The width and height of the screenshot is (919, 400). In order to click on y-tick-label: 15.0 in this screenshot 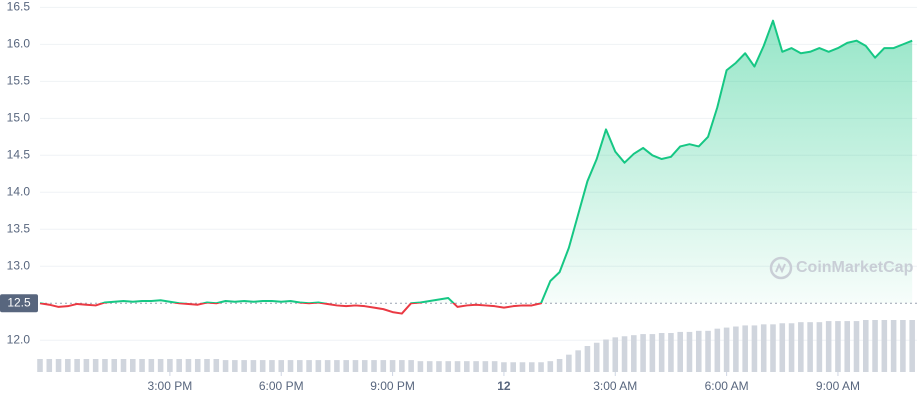, I will do `click(19, 118)`.